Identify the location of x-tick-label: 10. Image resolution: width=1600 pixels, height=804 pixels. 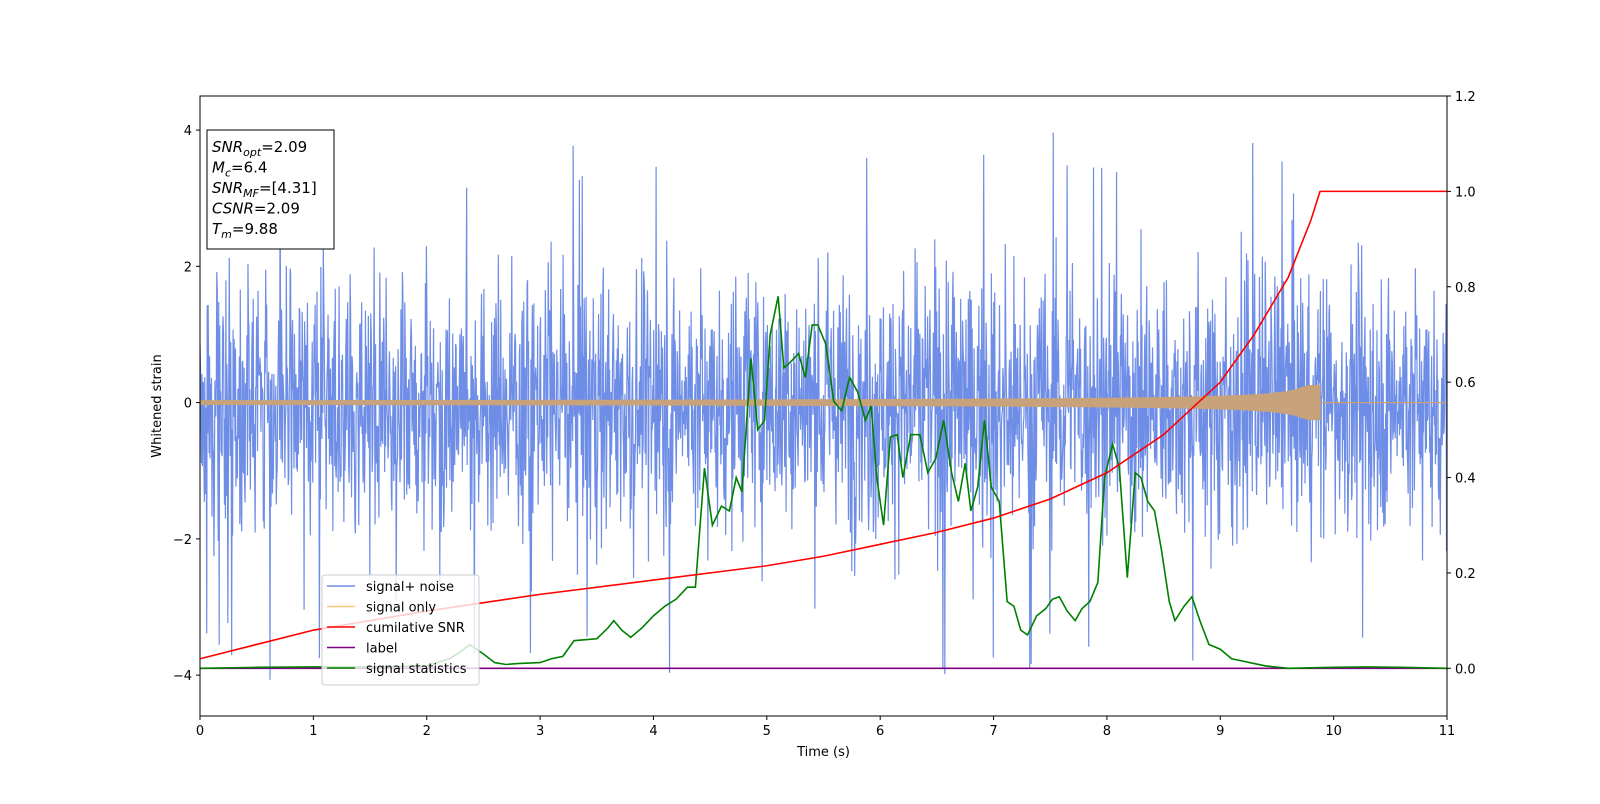
(1333, 731).